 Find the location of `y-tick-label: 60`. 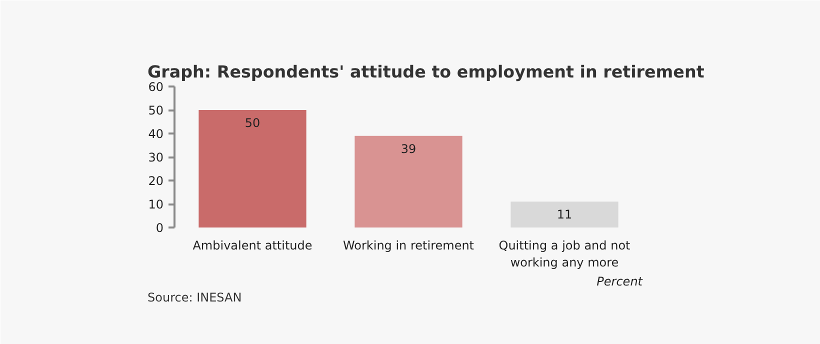

y-tick-label: 60 is located at coordinates (156, 87).